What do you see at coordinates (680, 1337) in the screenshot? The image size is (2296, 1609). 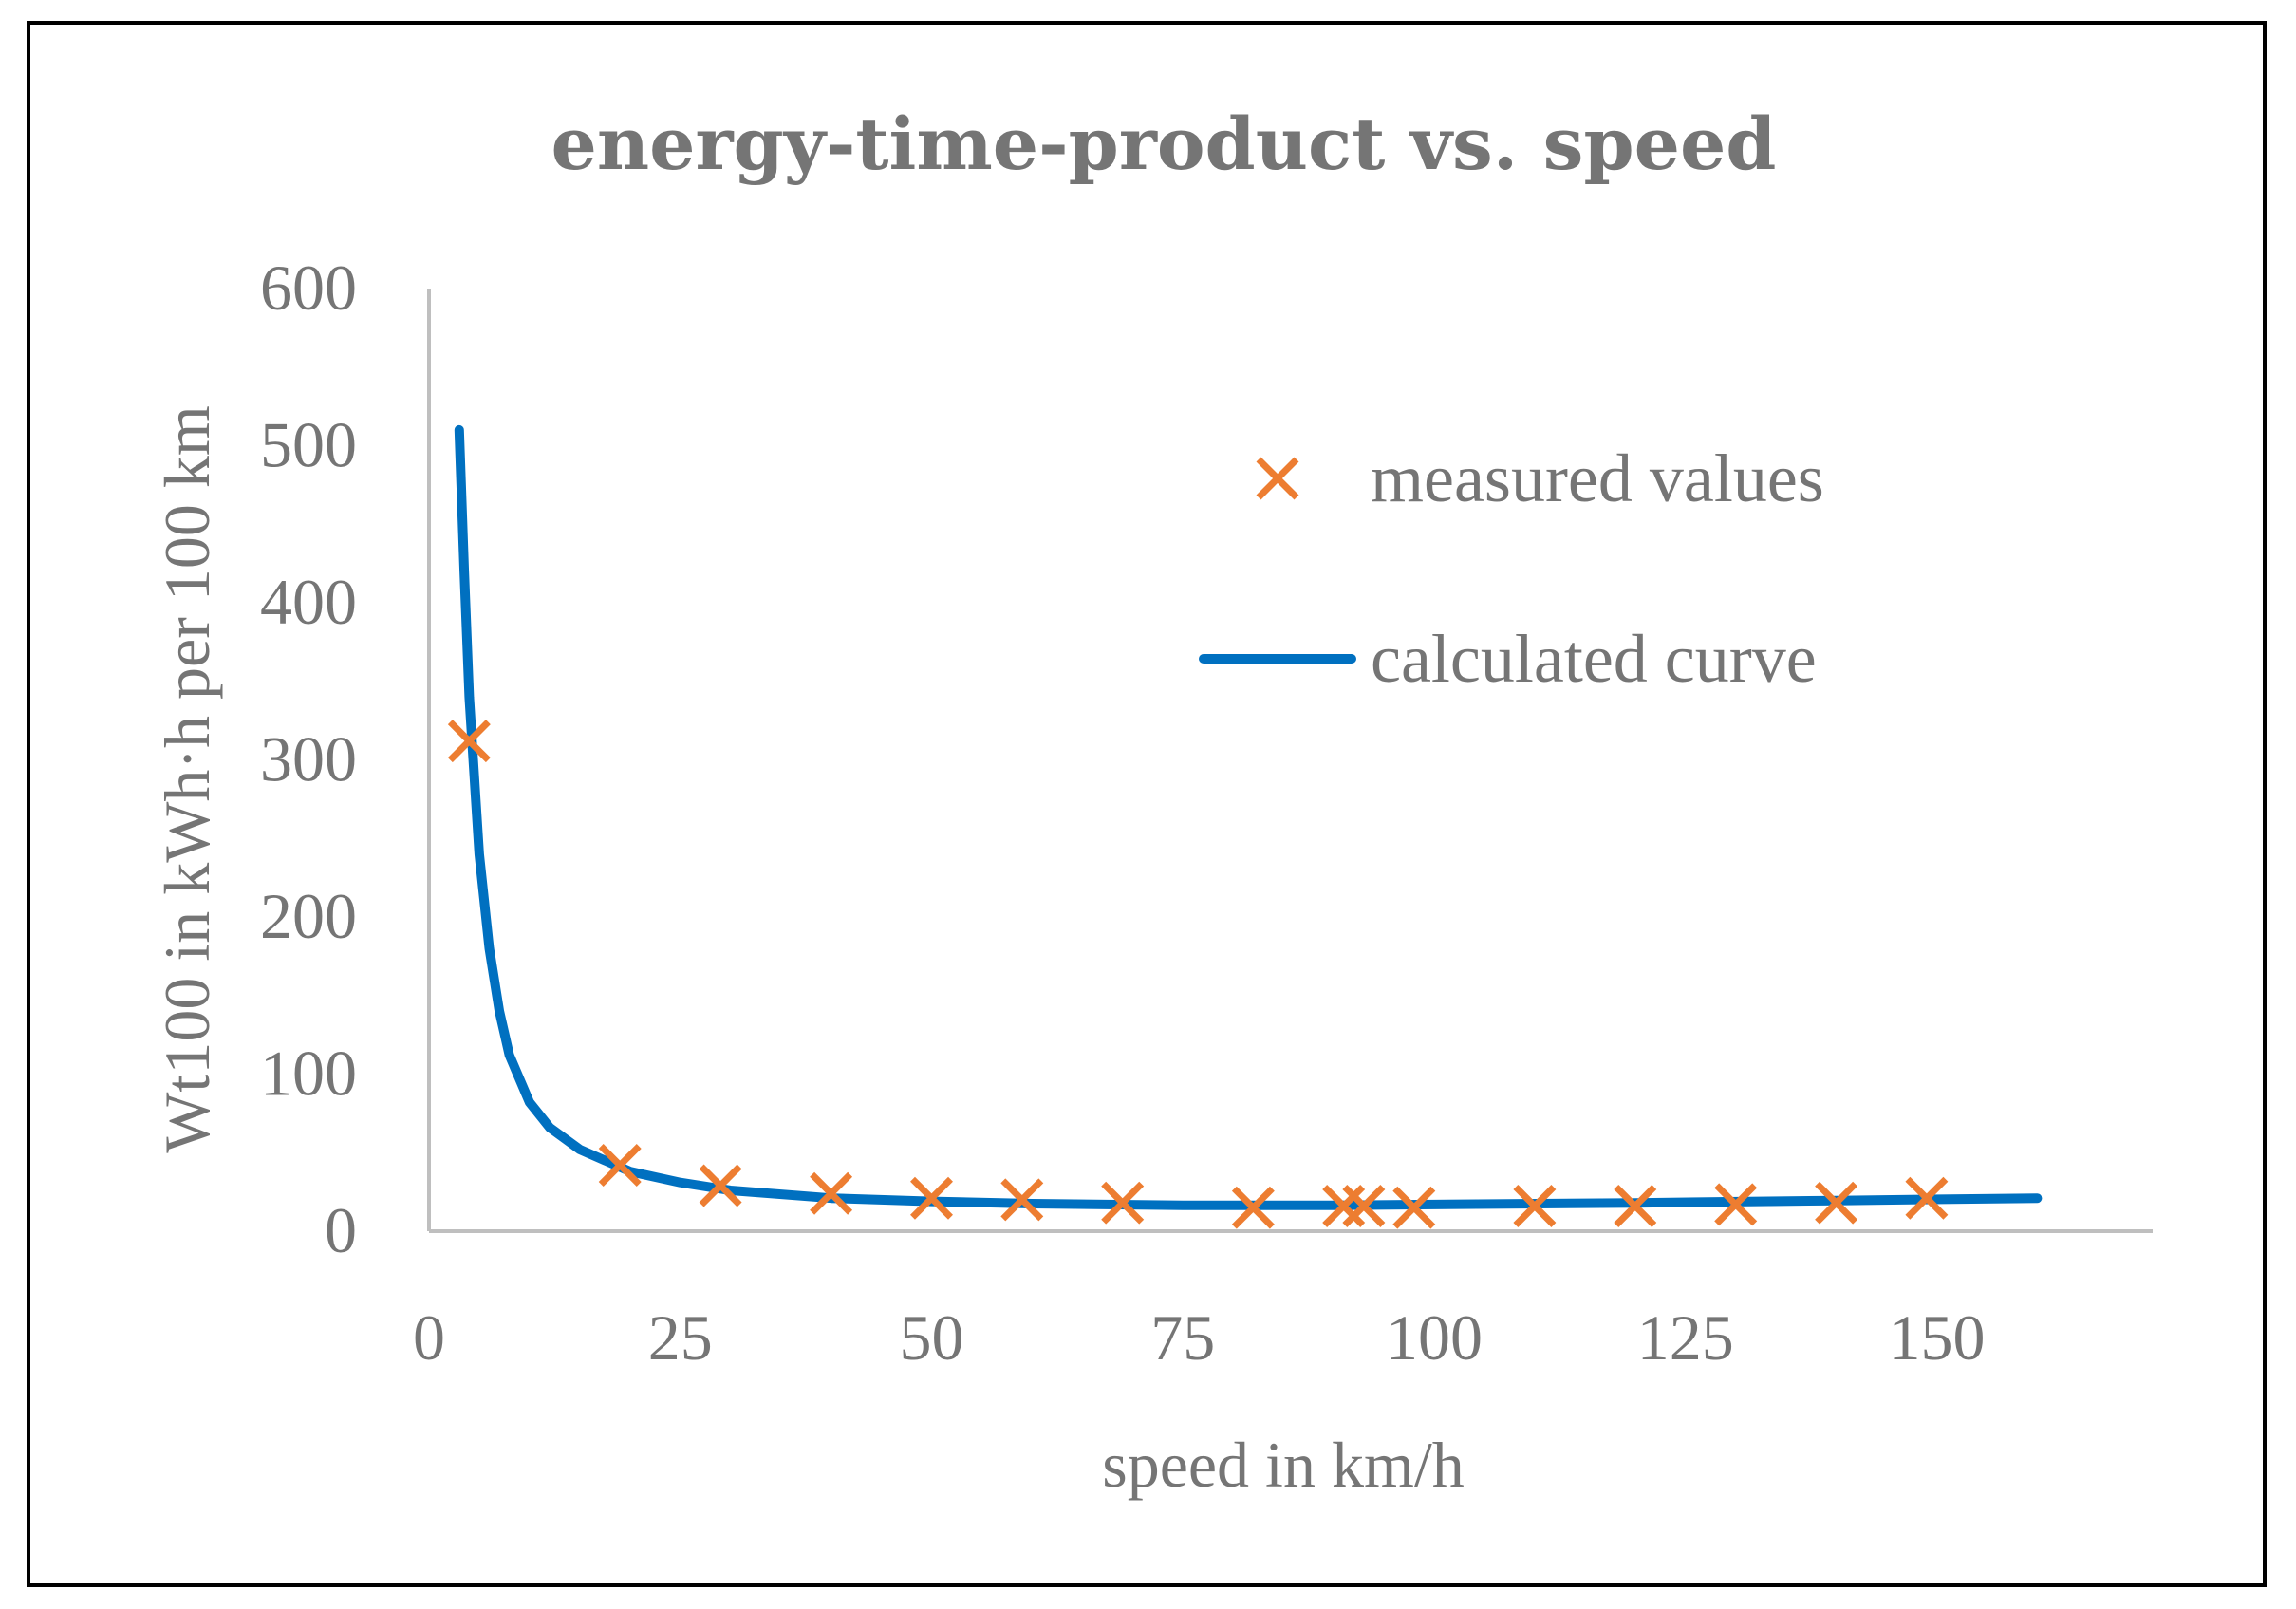 I see `x-tick-label: 25` at bounding box center [680, 1337].